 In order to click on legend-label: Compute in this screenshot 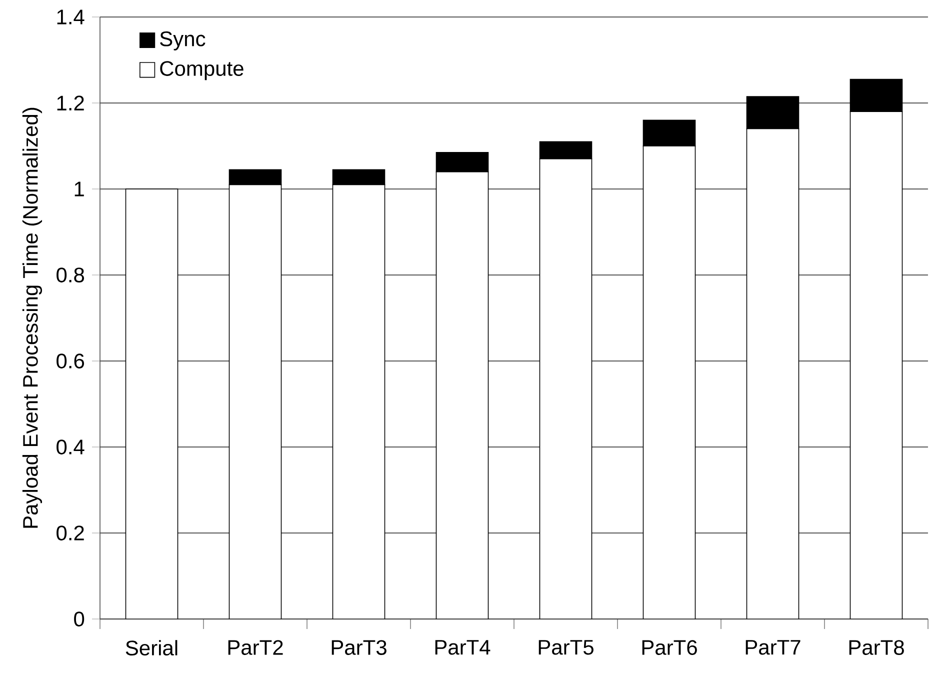, I will do `click(202, 70)`.